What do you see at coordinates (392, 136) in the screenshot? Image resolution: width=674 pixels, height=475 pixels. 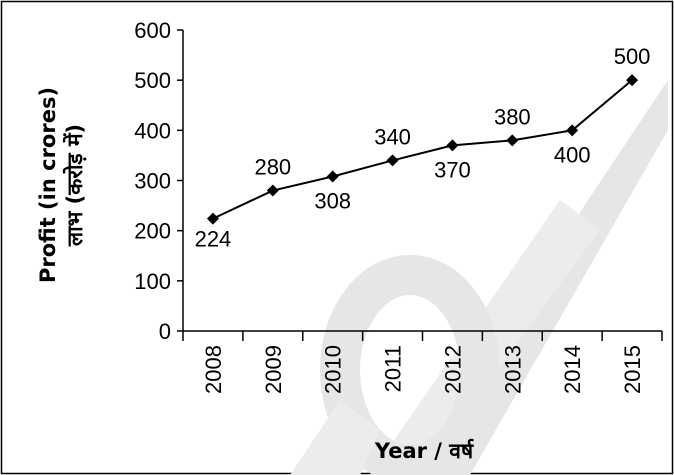 I see `data-label: 340` at bounding box center [392, 136].